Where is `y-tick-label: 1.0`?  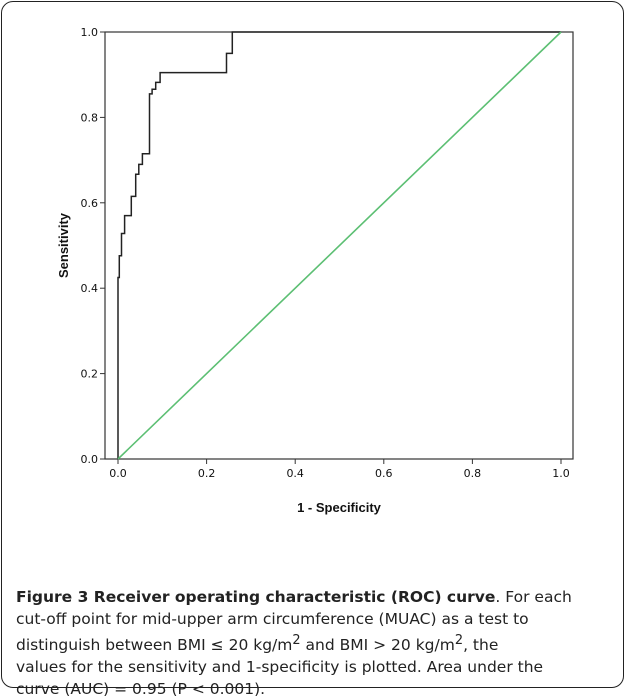
y-tick-label: 1.0 is located at coordinates (90, 32).